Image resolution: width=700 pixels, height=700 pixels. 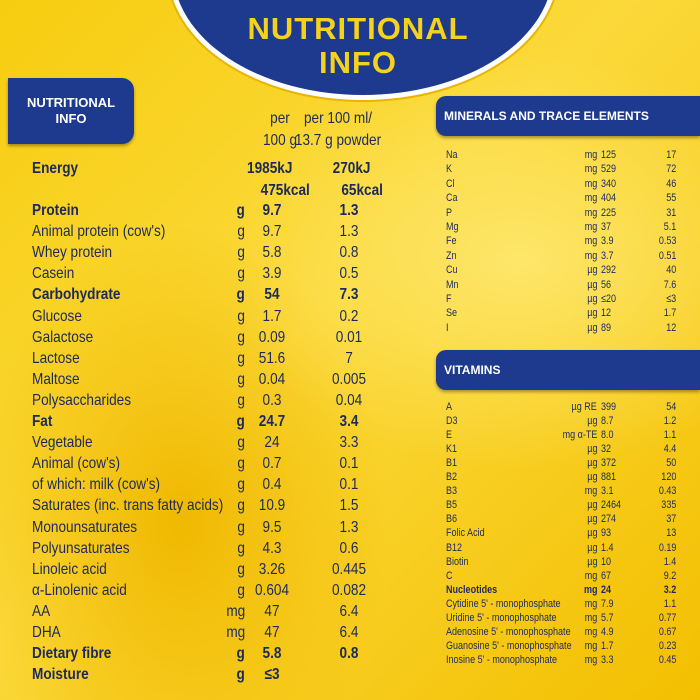 What do you see at coordinates (607, 255) in the screenshot?
I see `per-100g: 3.7` at bounding box center [607, 255].